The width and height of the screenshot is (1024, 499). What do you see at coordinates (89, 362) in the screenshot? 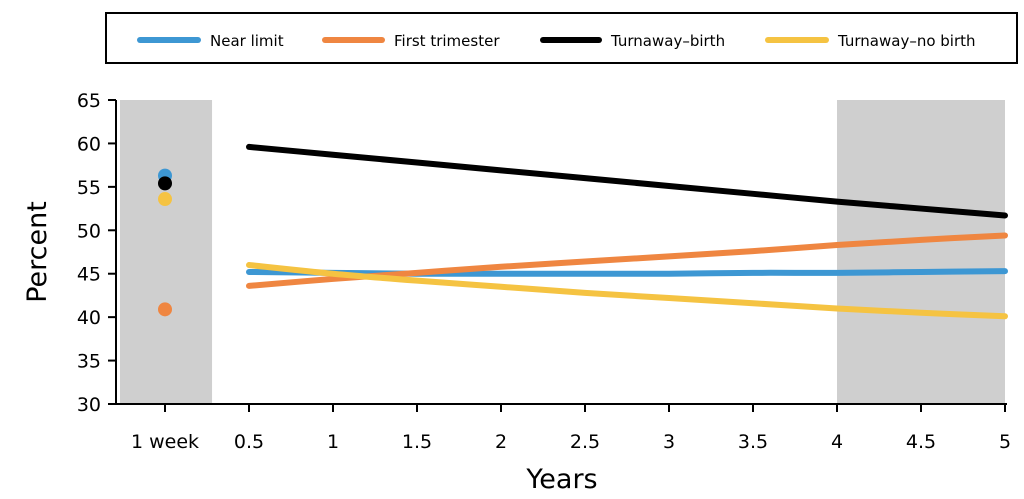
I see `y-tick-label: 35` at bounding box center [89, 362].